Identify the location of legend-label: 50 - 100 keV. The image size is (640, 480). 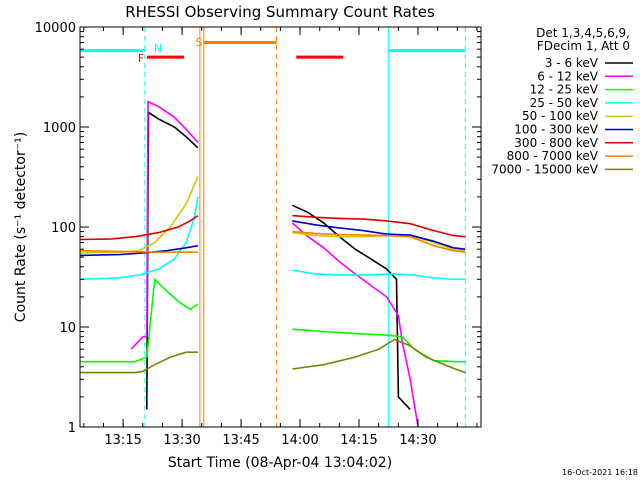
(560, 116).